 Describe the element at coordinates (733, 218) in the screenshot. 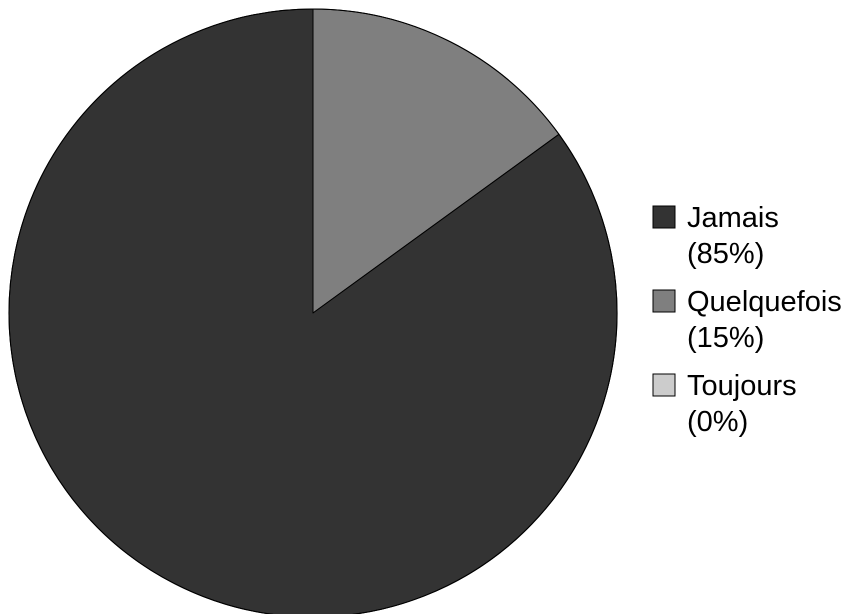

I see `legend-label-jamais: Jamais` at that location.